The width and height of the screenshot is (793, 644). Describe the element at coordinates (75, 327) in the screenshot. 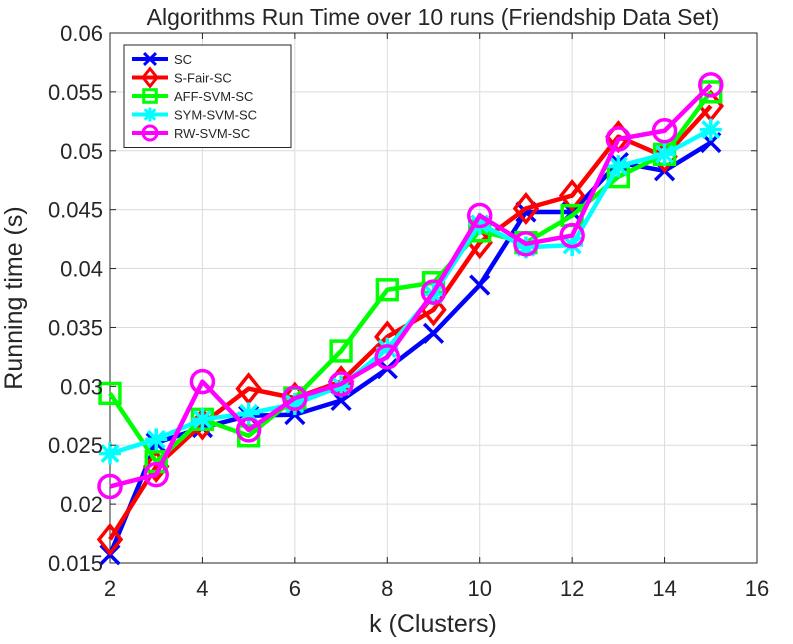

I see `y-tick-label: 0.035` at that location.